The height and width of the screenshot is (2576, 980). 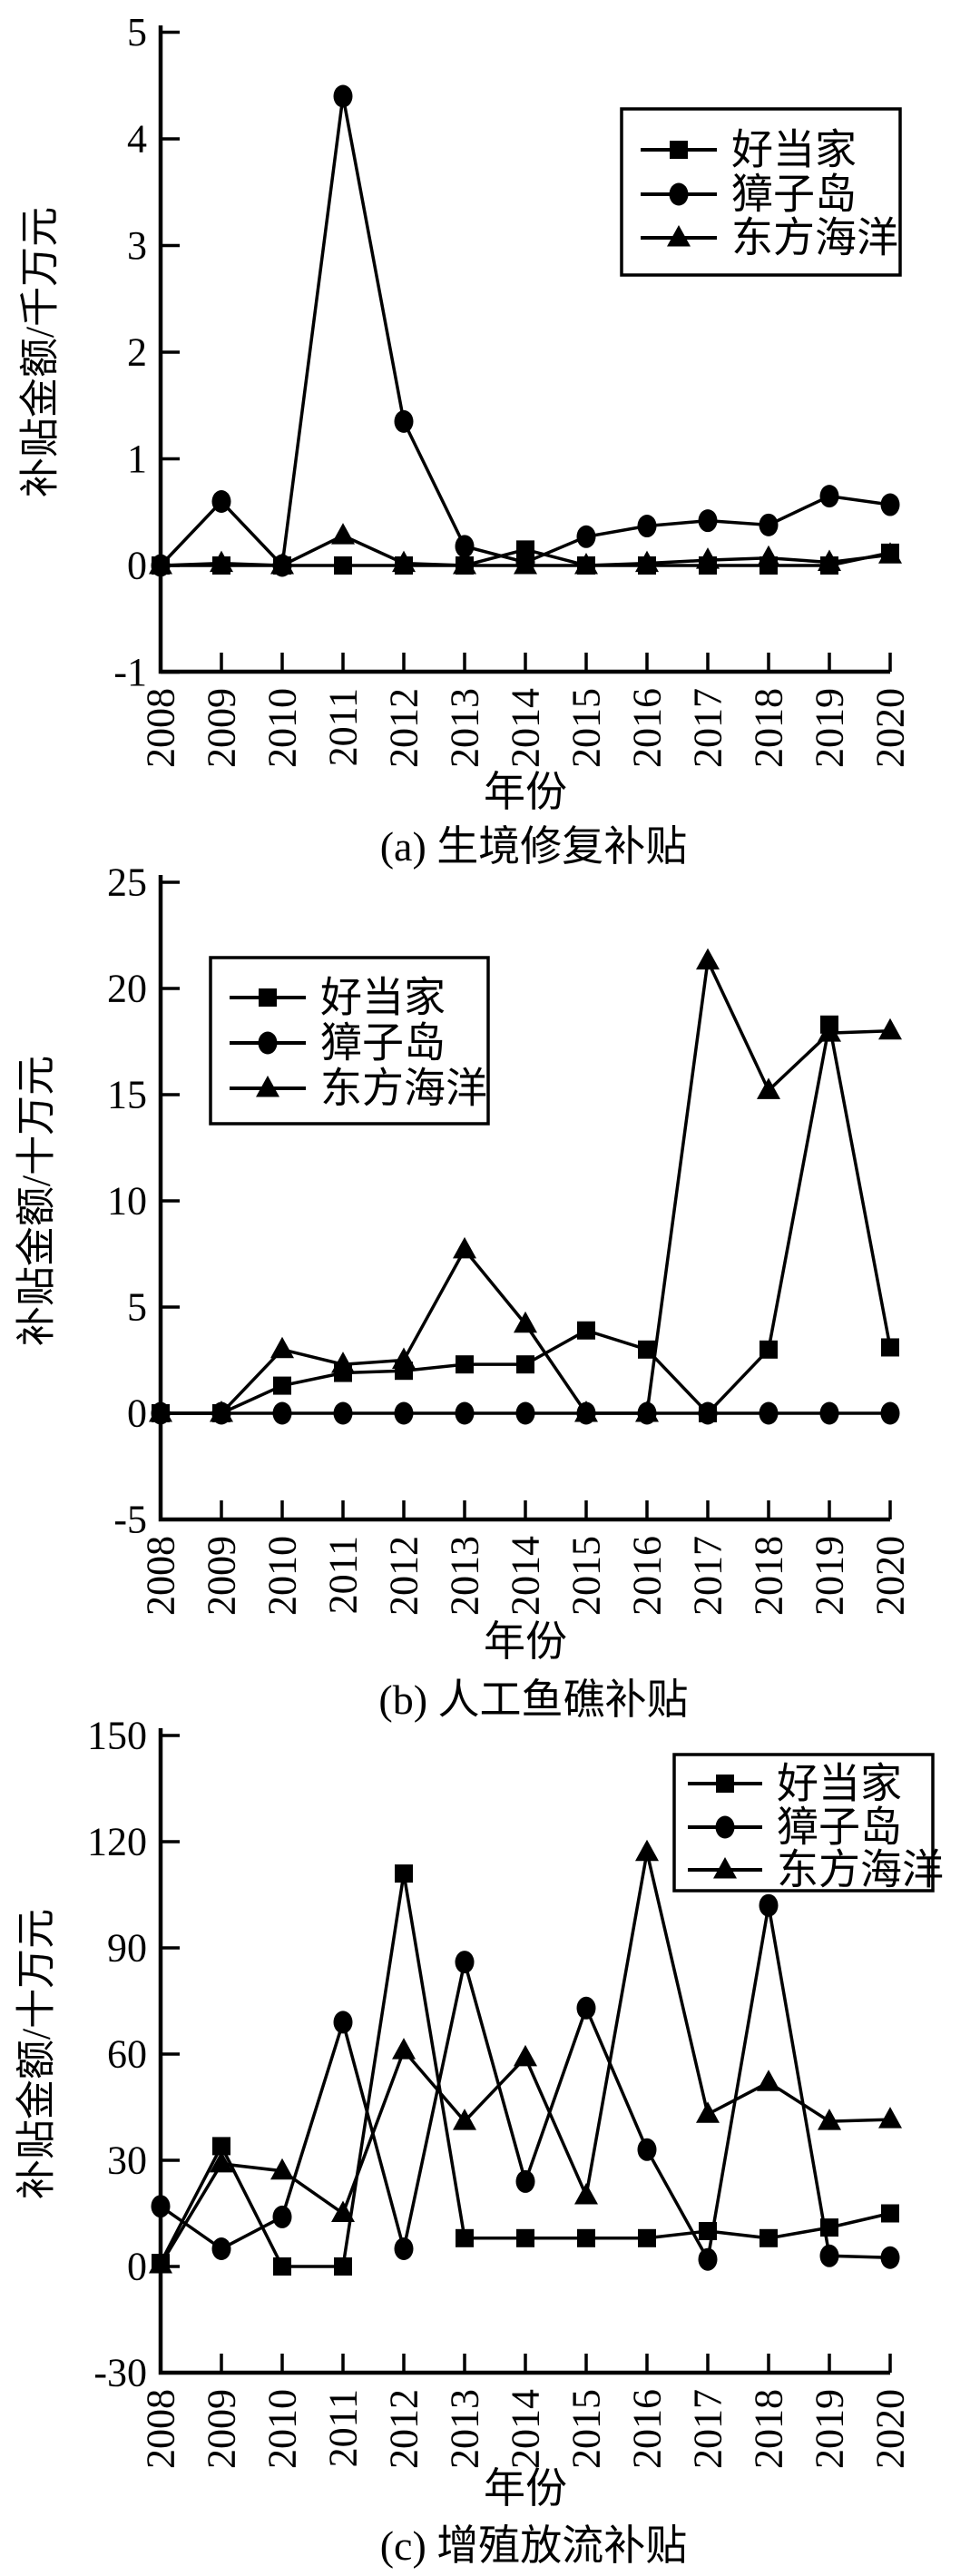 What do you see at coordinates (117, 1842) in the screenshot?
I see `y-tick-label: 120` at bounding box center [117, 1842].